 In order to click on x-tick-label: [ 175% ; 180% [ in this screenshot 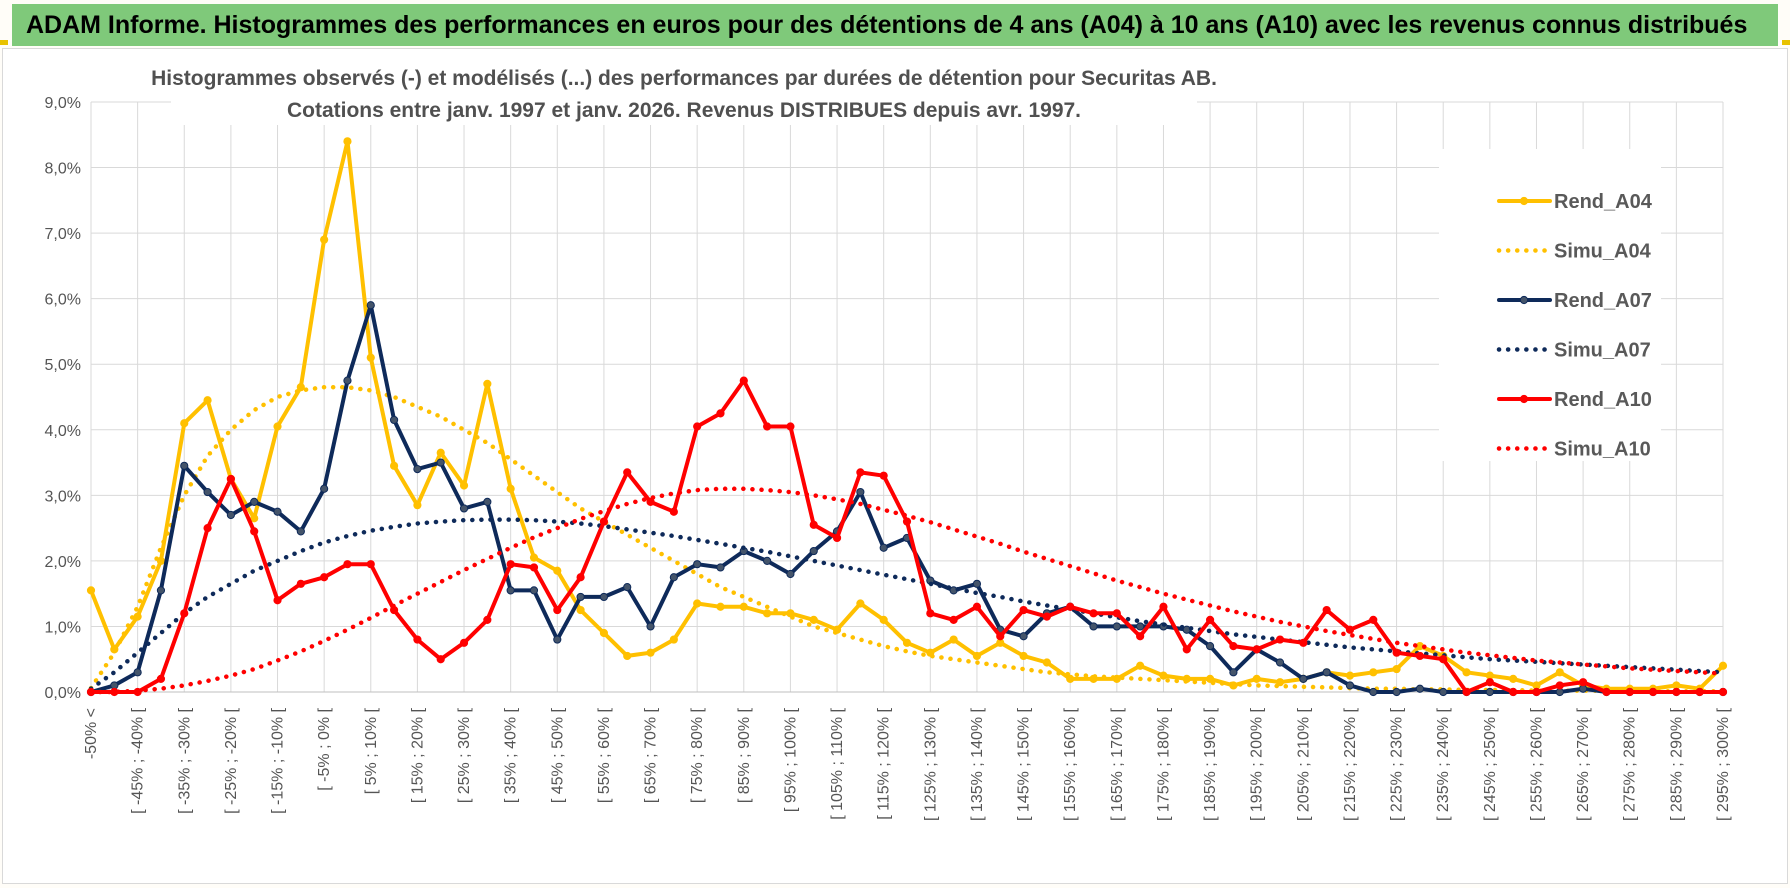, I will do `click(1163, 764)`.